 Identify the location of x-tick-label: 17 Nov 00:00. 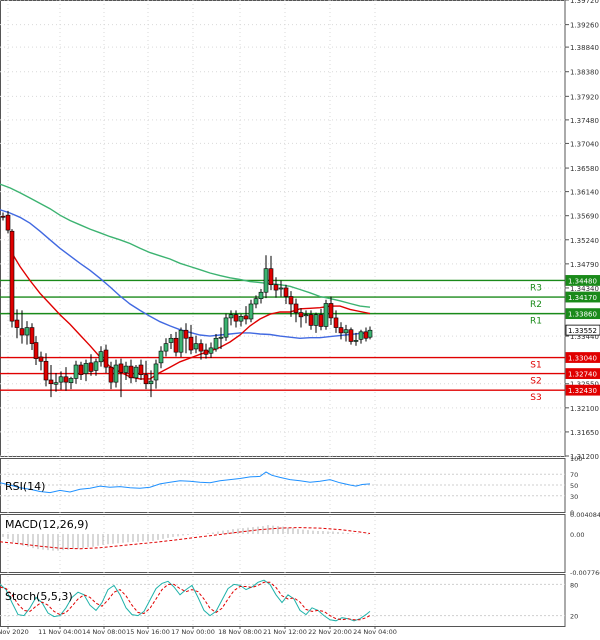
(193, 632).